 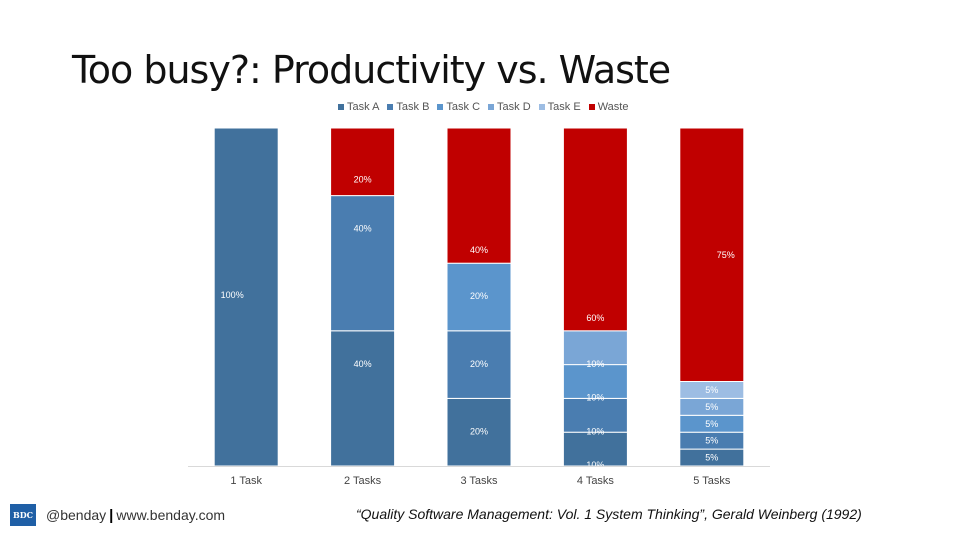 I want to click on legend-label: Waste, so click(x=613, y=107).